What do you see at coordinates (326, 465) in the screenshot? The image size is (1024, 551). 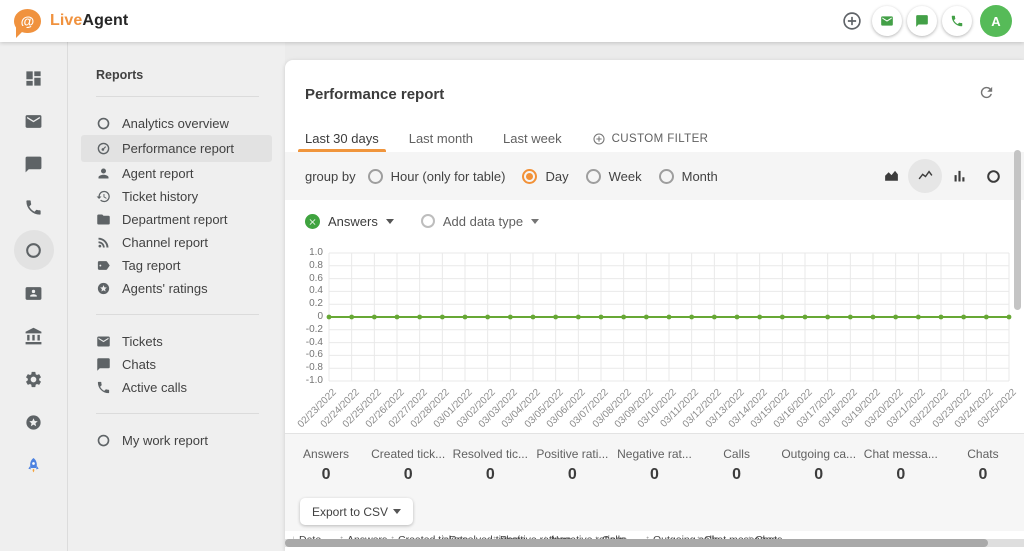 I see `stat-answers: Answers 0` at bounding box center [326, 465].